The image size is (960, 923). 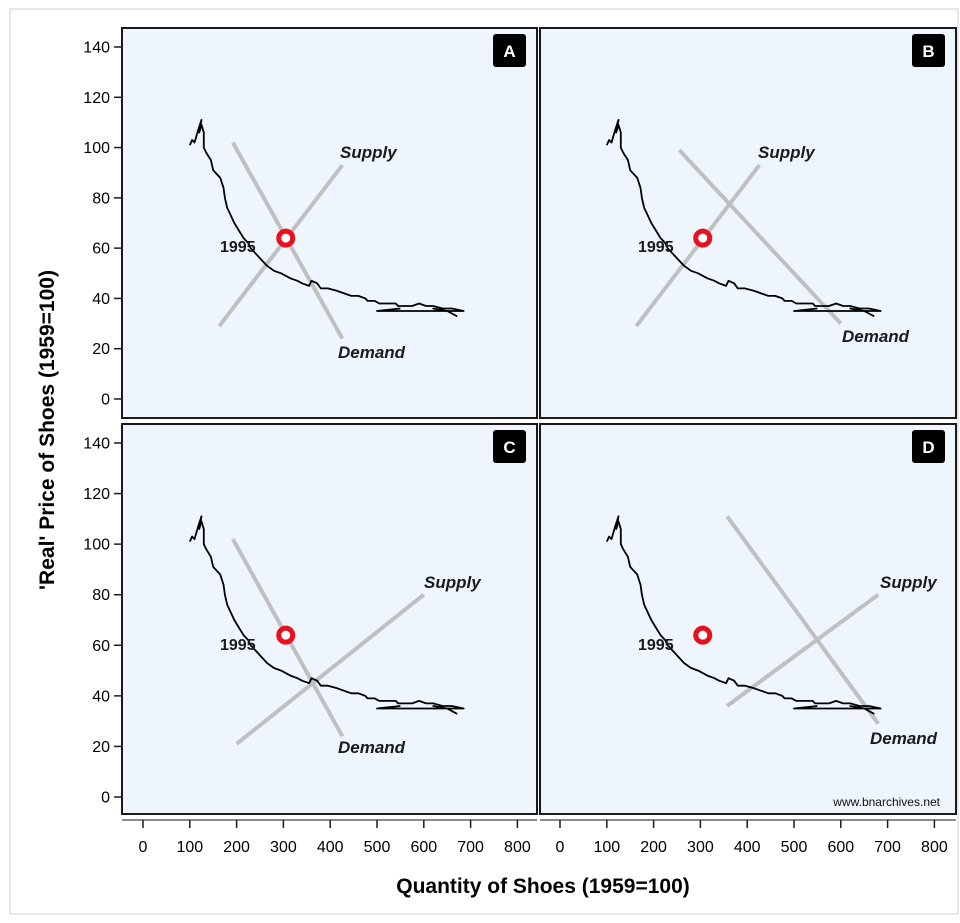 I want to click on panel-letter: A, so click(x=509, y=51).